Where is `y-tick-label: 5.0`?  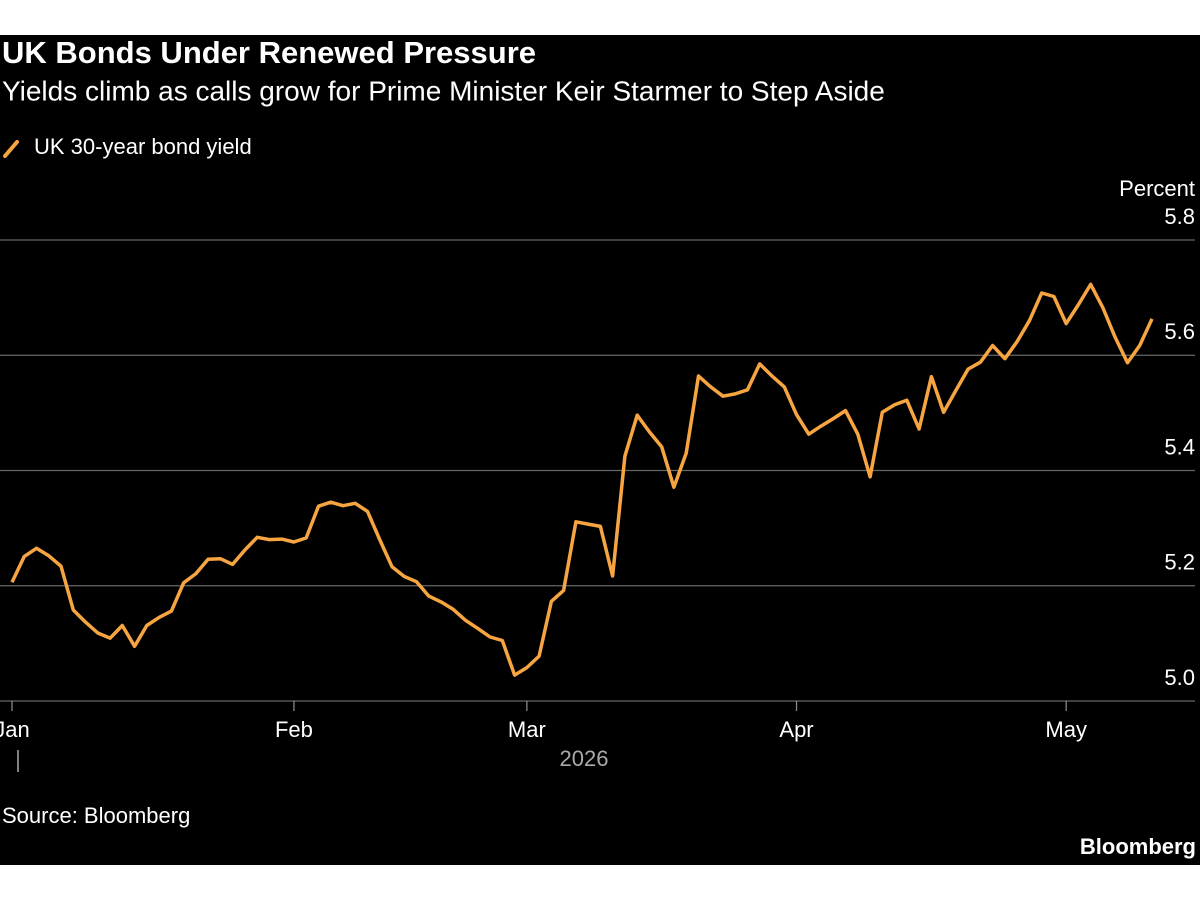
y-tick-label: 5.0 is located at coordinates (1179, 677).